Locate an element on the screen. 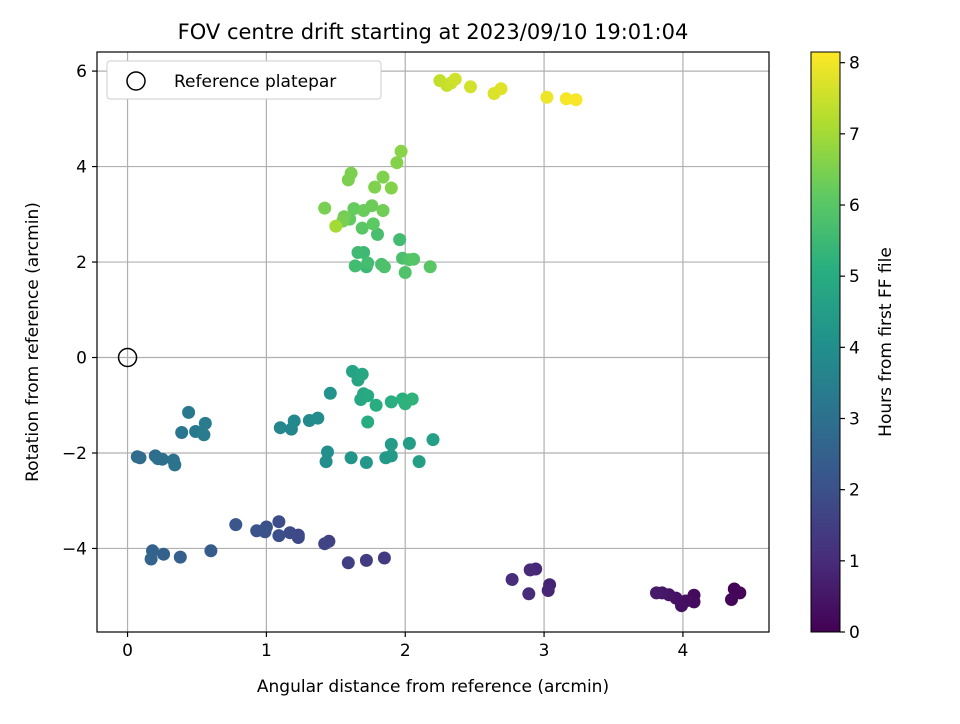 The image size is (960, 724). y-tick-label: −4 is located at coordinates (74, 549).